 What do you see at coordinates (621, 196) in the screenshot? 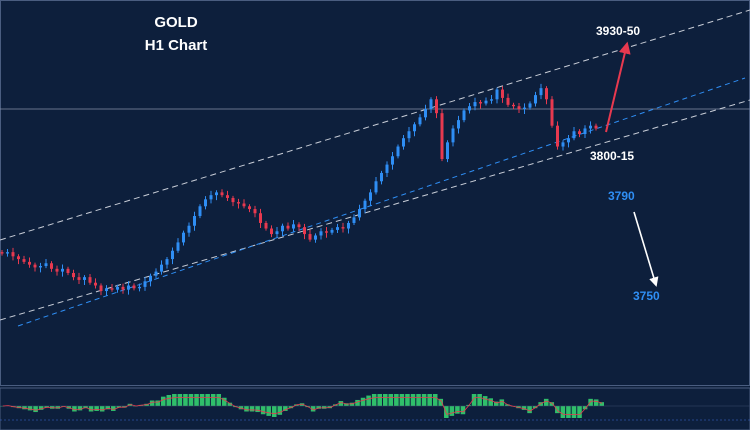
I see `next-support-label: 3790` at bounding box center [621, 196].